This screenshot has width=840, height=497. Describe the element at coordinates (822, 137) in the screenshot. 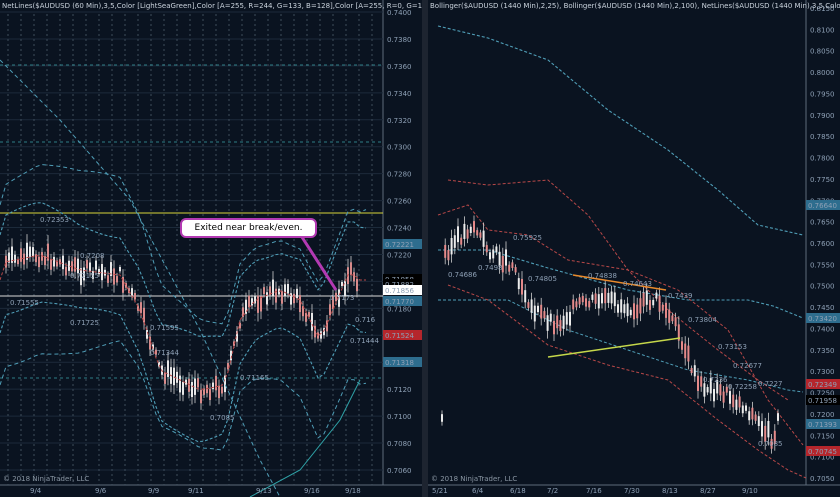

I see `right-y-tick: 0.7850` at that location.